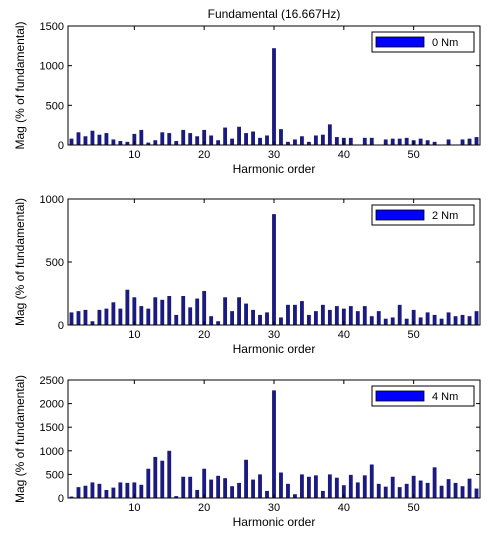 The height and width of the screenshot is (550, 487). What do you see at coordinates (274, 14) in the screenshot?
I see `figure-title: Fundamental (16.667Hz)` at bounding box center [274, 14].